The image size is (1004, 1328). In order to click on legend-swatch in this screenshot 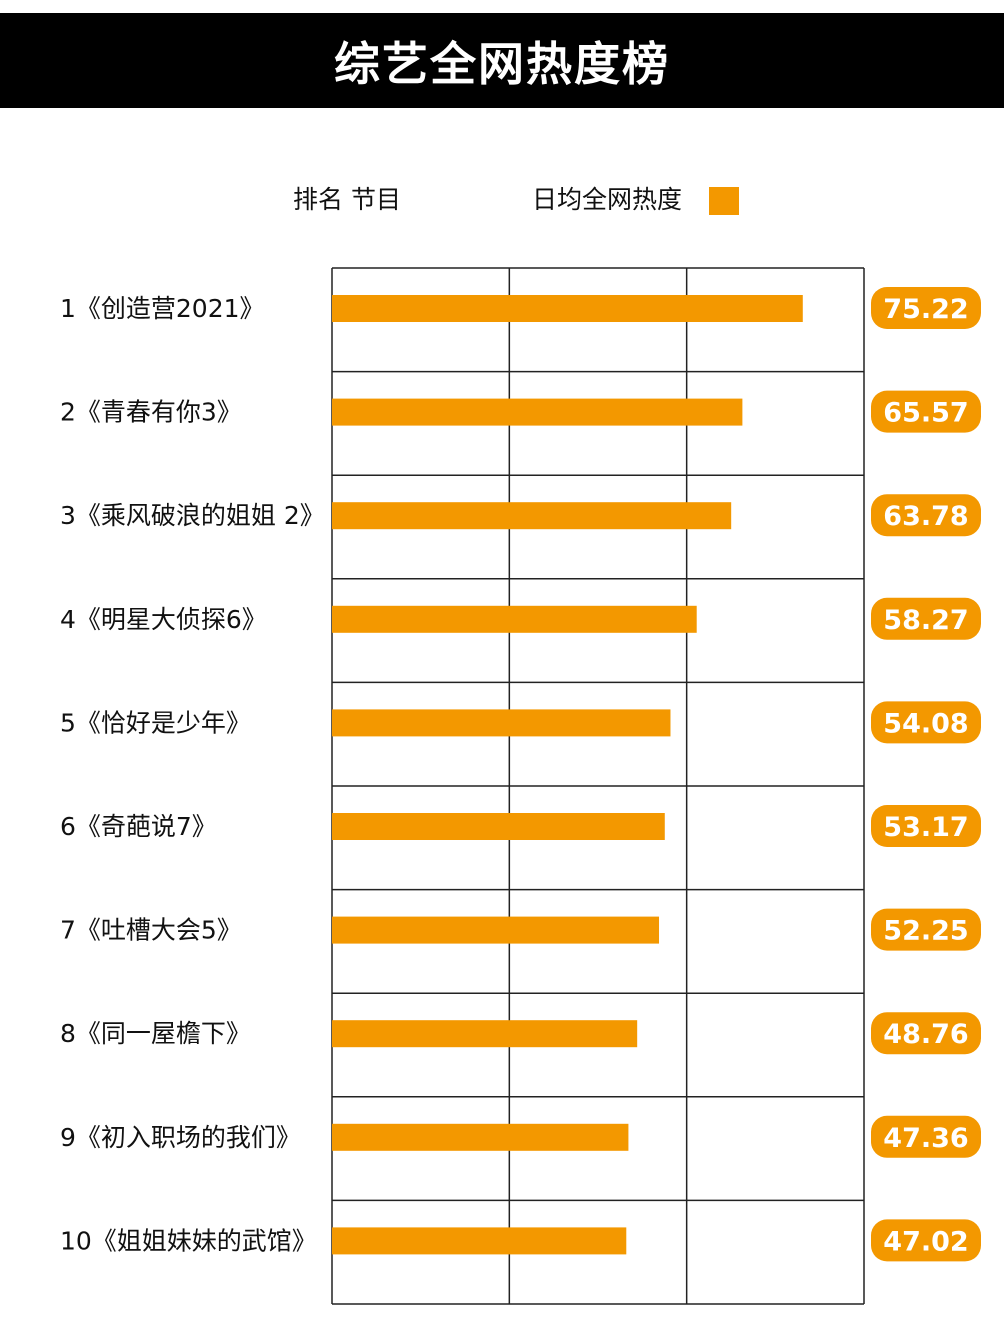, I will do `click(724, 201)`.